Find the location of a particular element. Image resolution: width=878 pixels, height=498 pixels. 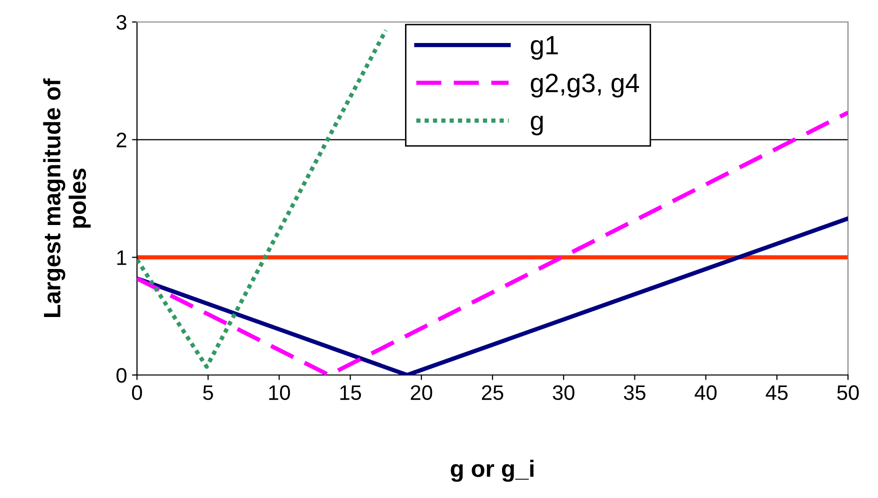

y-tick-label: 3 is located at coordinates (121, 22).